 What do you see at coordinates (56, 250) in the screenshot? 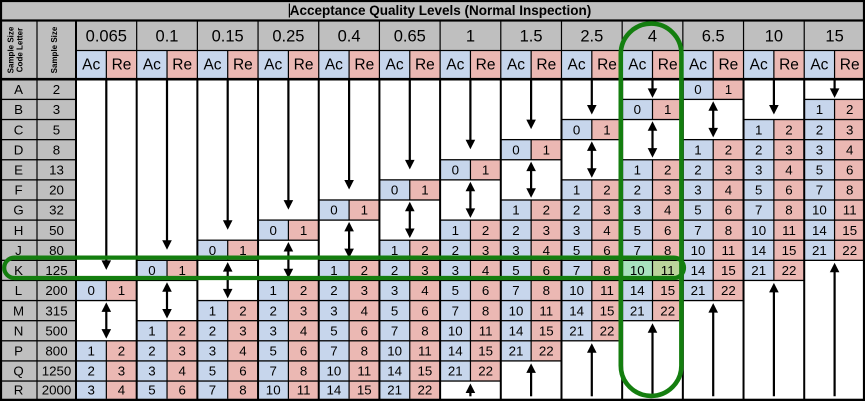
I see `svg-text: 80` at bounding box center [56, 250].